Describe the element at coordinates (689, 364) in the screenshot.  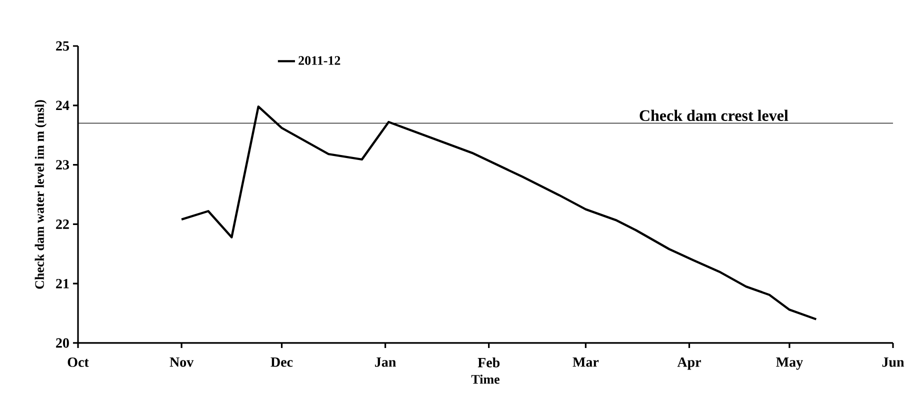
I see `x-tick-label: Apr` at that location.